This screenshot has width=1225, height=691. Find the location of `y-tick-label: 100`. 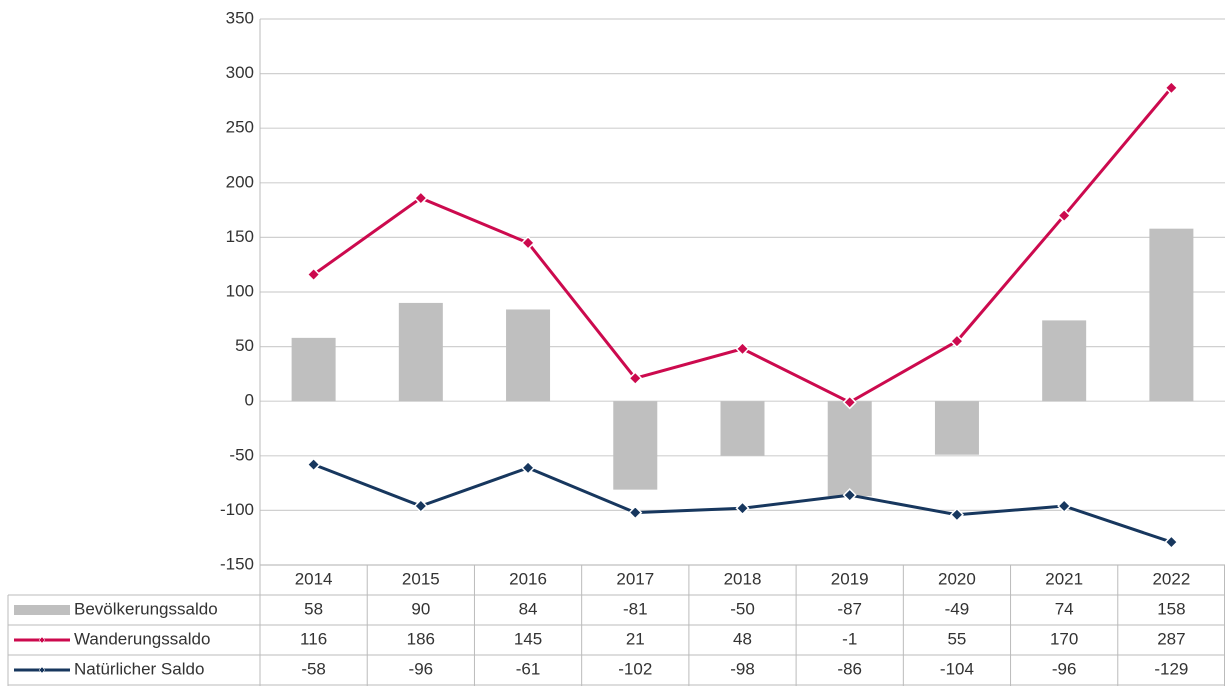

y-tick-label: 100 is located at coordinates (240, 290).